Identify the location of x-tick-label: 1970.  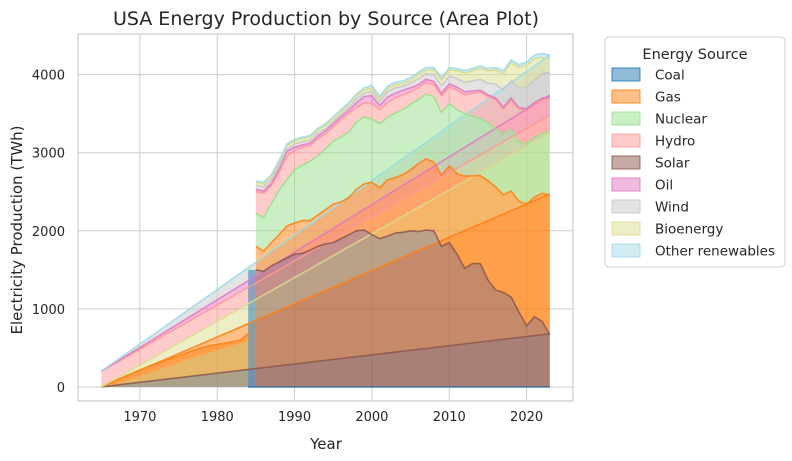
(139, 417).